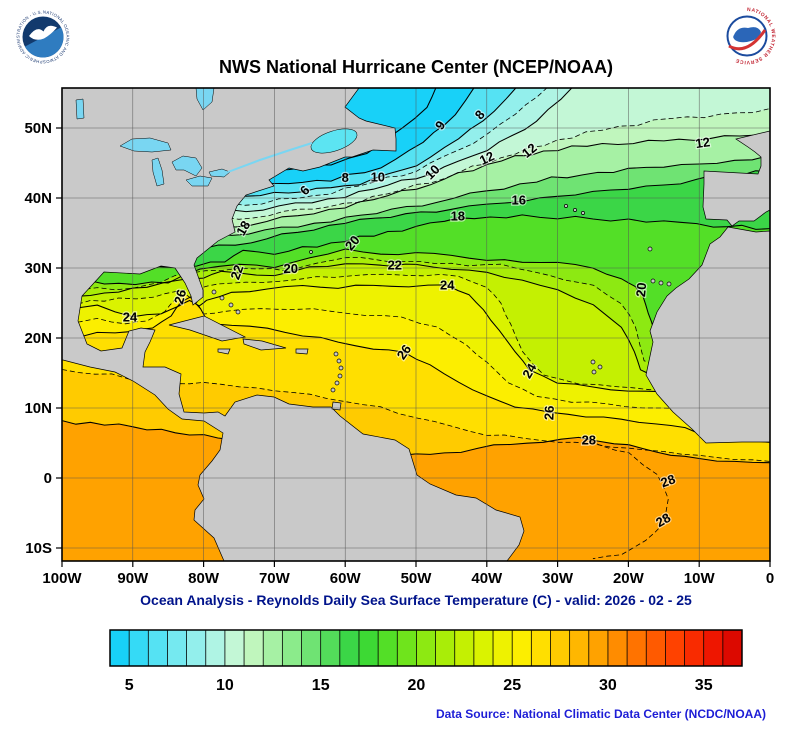 The image size is (800, 737). Describe the element at coordinates (44, 42) in the screenshot. I see `noaa-seal-ocean` at that location.